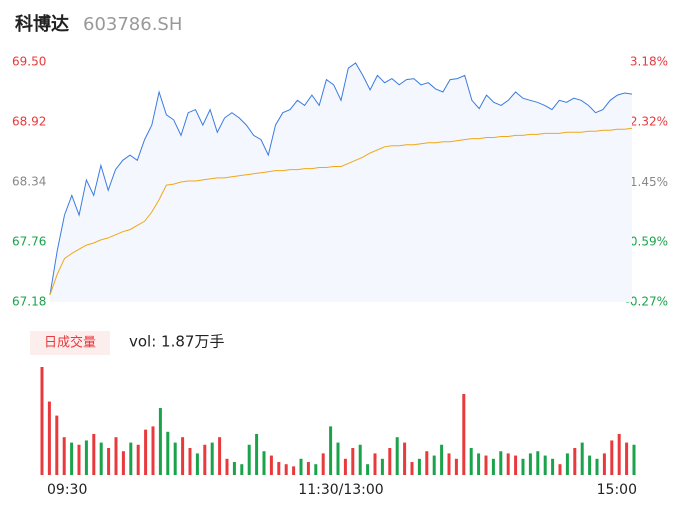 The image size is (686, 524). What do you see at coordinates (649, 242) in the screenshot?
I see `y2-tick-label: 0.59%` at bounding box center [649, 242].